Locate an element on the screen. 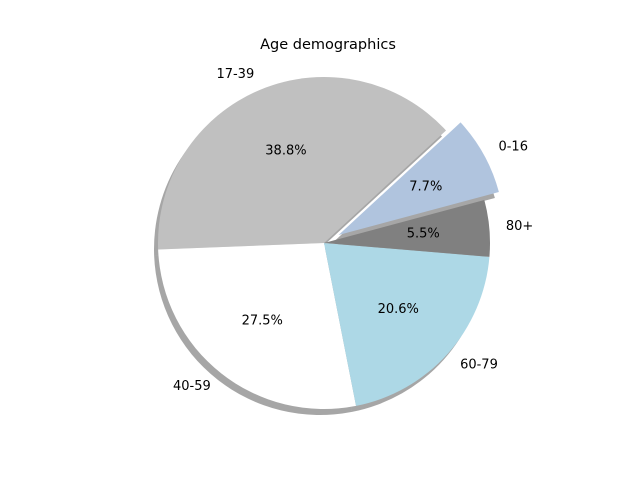 The width and height of the screenshot is (640, 480). percent-label-40-59: 27.5% is located at coordinates (262, 321).